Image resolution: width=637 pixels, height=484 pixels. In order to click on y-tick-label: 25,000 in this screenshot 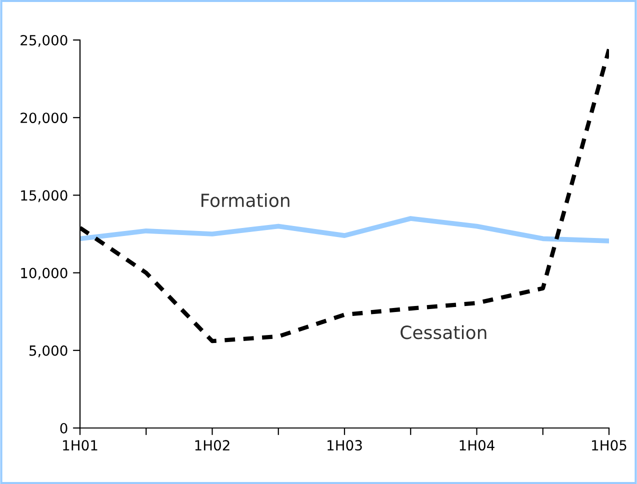, I will do `click(44, 40)`.